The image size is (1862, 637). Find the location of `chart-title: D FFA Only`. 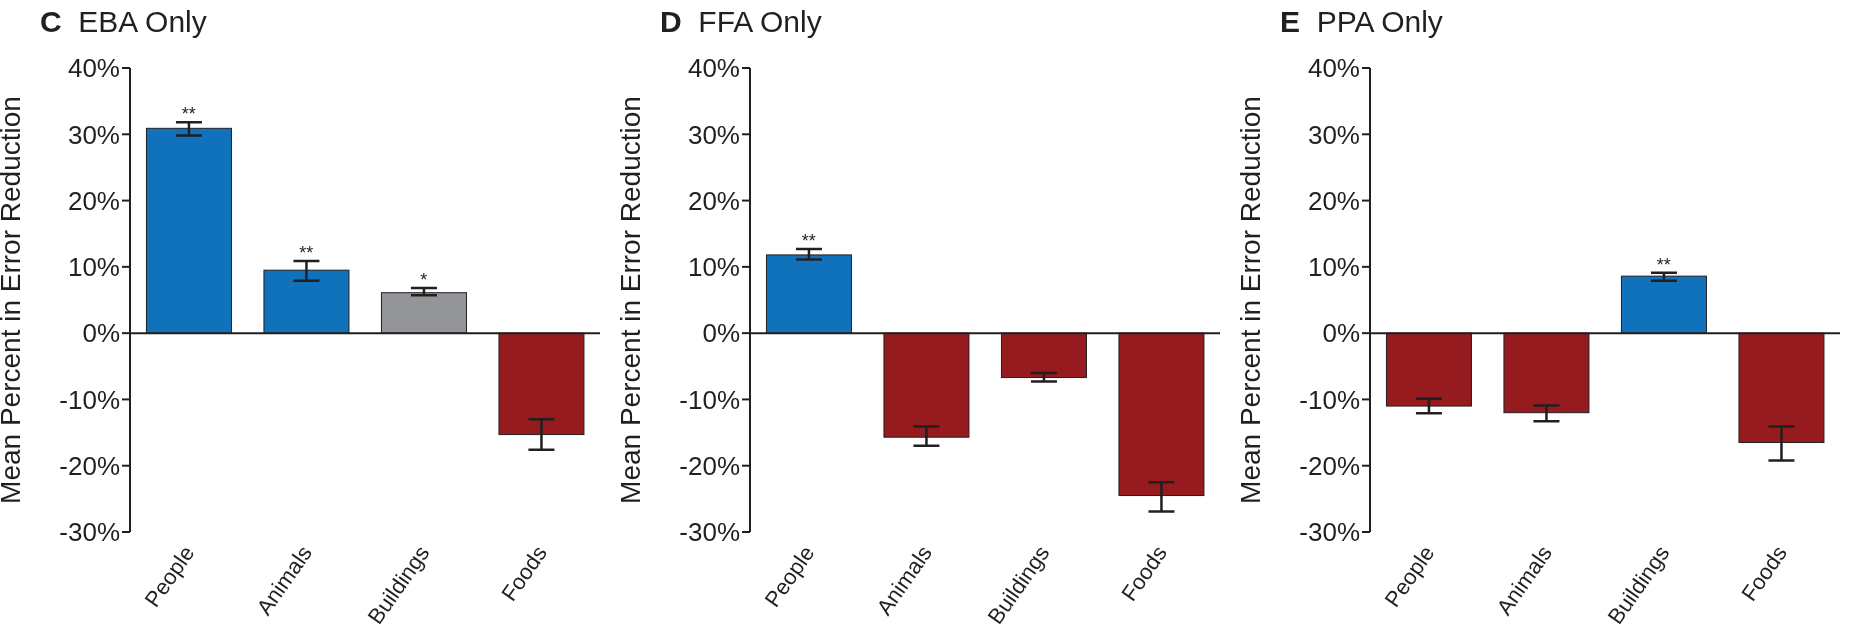

chart-title: D FFA Only is located at coordinates (741, 22).